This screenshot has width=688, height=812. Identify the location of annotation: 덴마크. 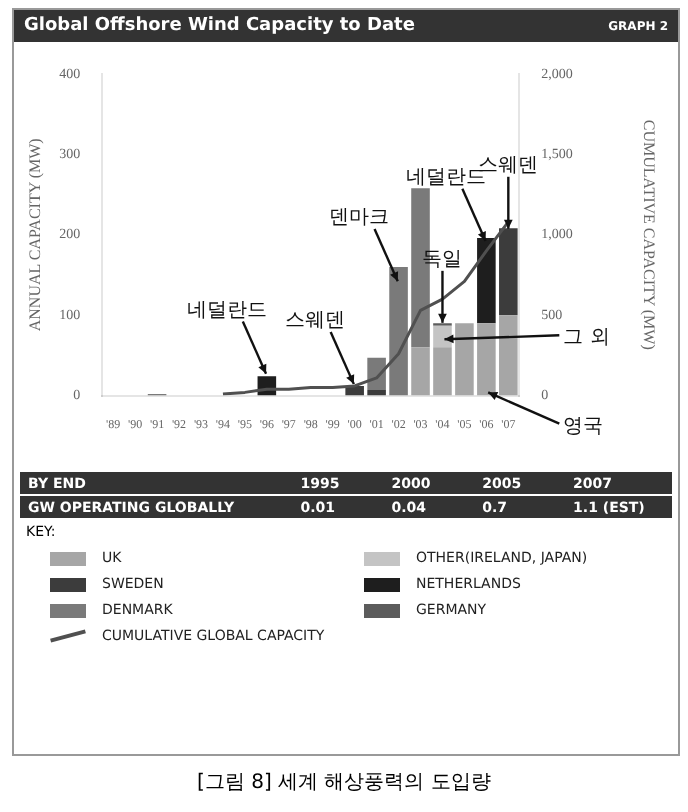
(358, 218).